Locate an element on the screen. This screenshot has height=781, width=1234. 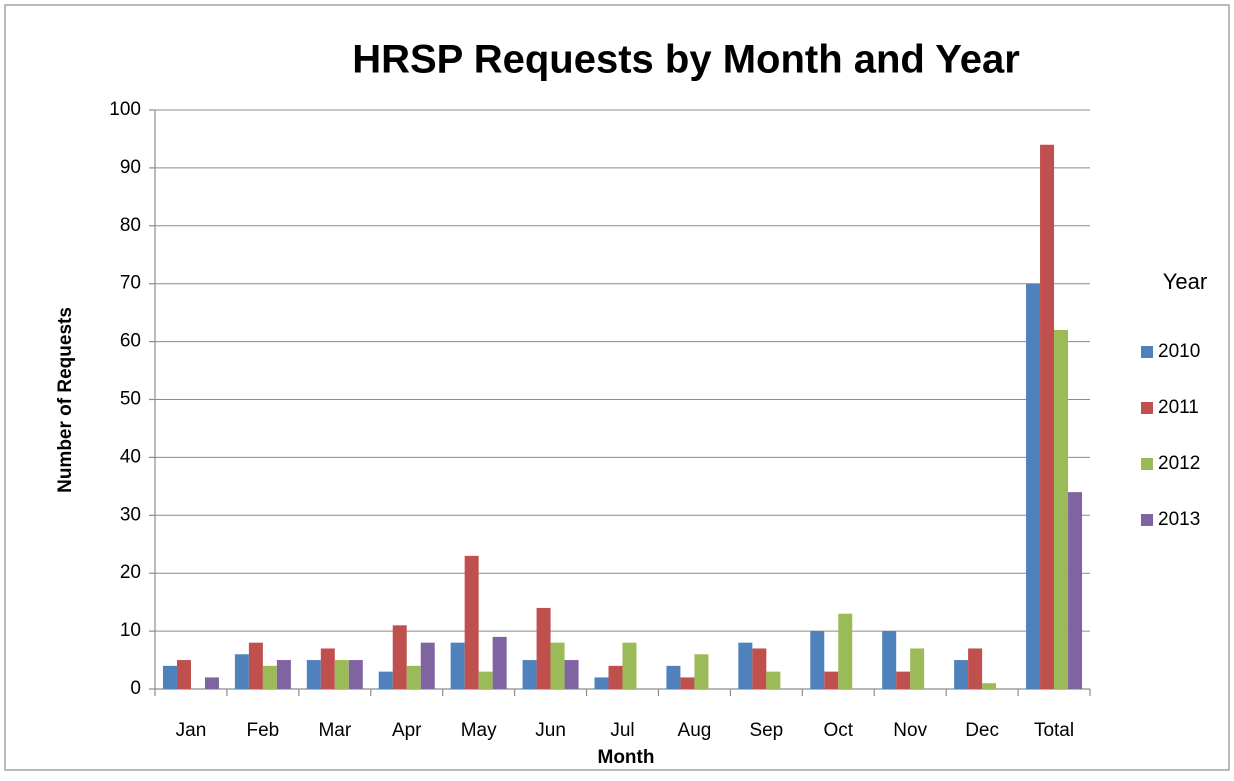
x-tick-label: Jul is located at coordinates (622, 730).